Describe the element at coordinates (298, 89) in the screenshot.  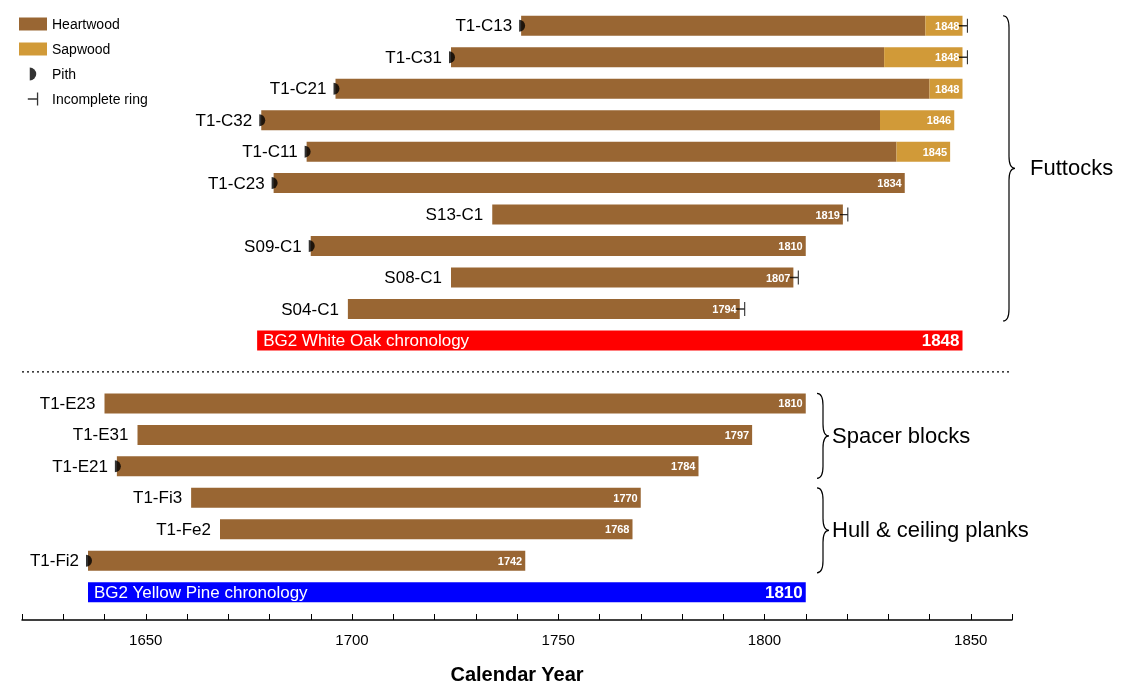
I see `y-tick-label: T1-C21` at that location.